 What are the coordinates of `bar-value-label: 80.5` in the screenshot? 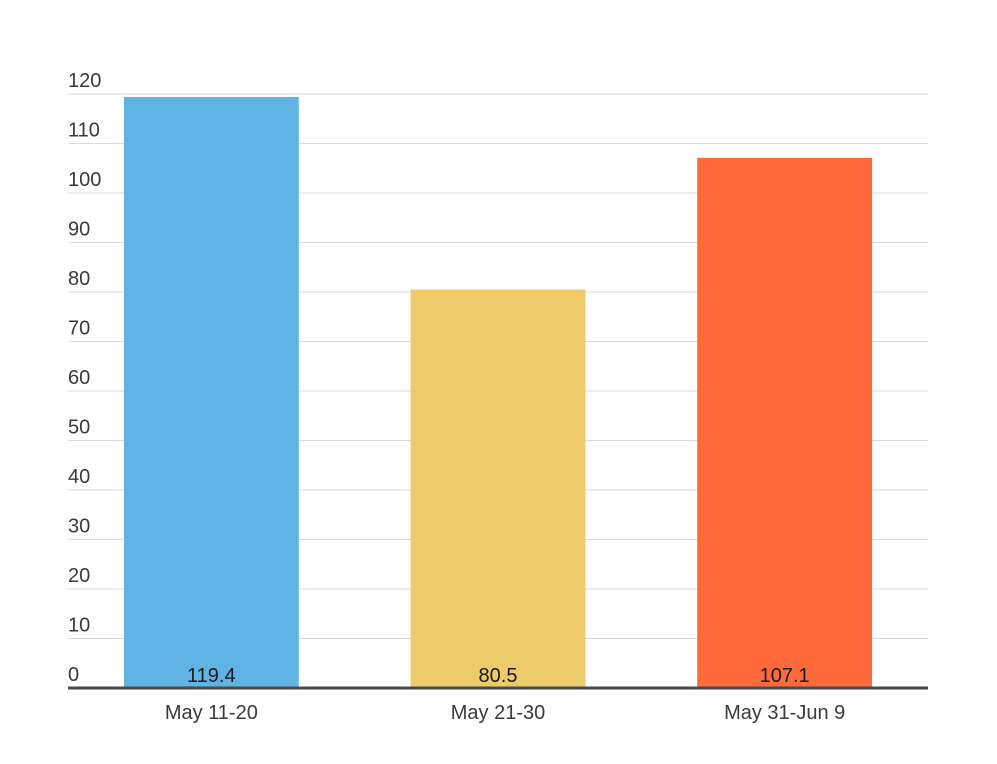 It's located at (498, 676).